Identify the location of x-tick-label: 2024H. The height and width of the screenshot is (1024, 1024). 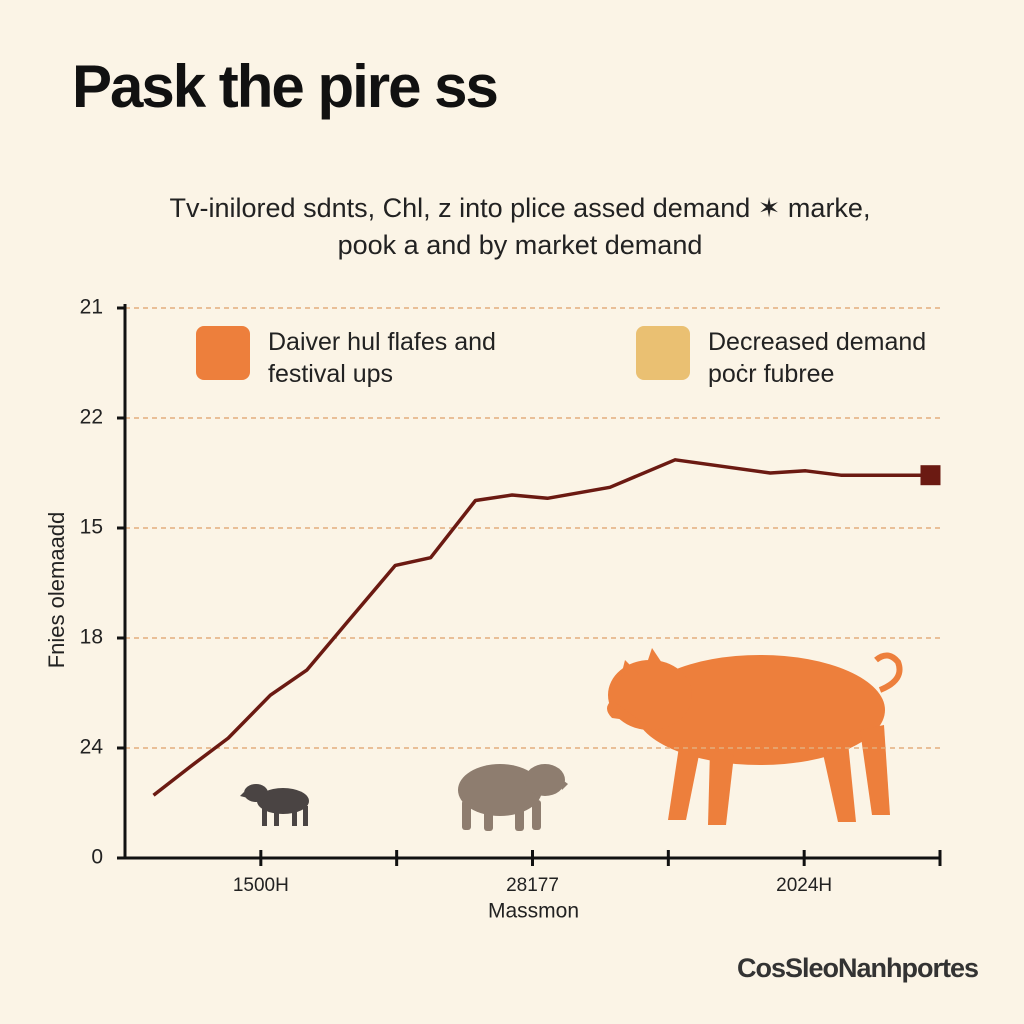
(804, 885).